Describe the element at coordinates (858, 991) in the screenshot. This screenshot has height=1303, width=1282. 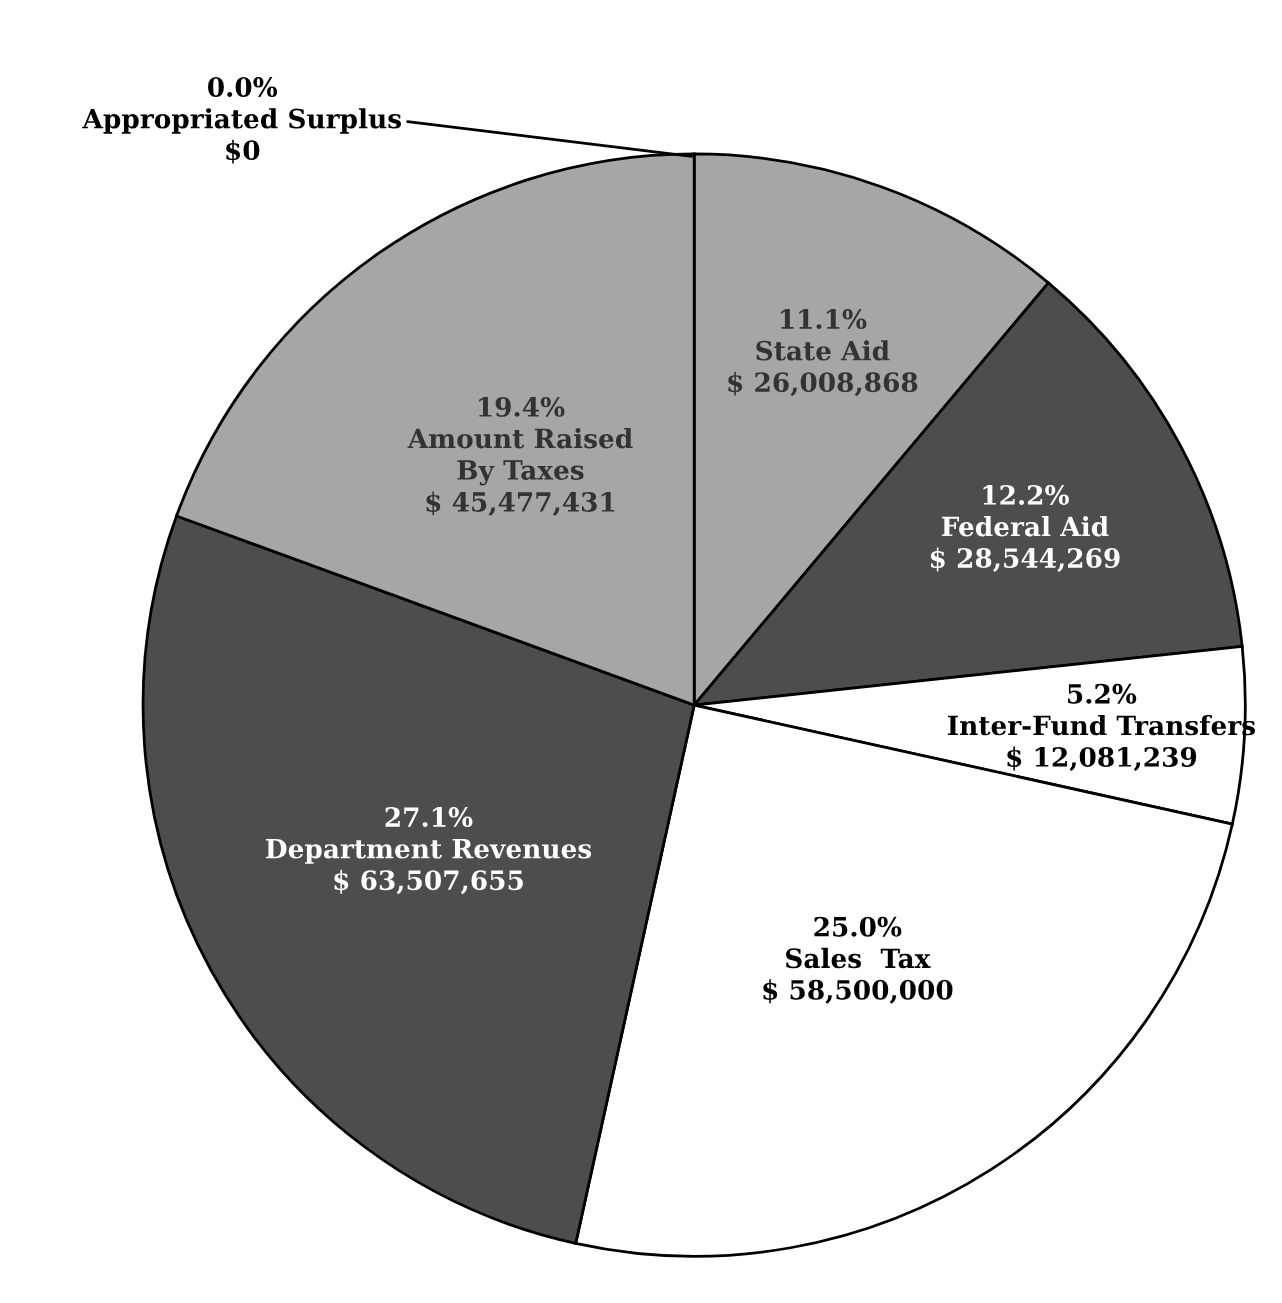
I see `data-label: $ 58,500,000` at that location.